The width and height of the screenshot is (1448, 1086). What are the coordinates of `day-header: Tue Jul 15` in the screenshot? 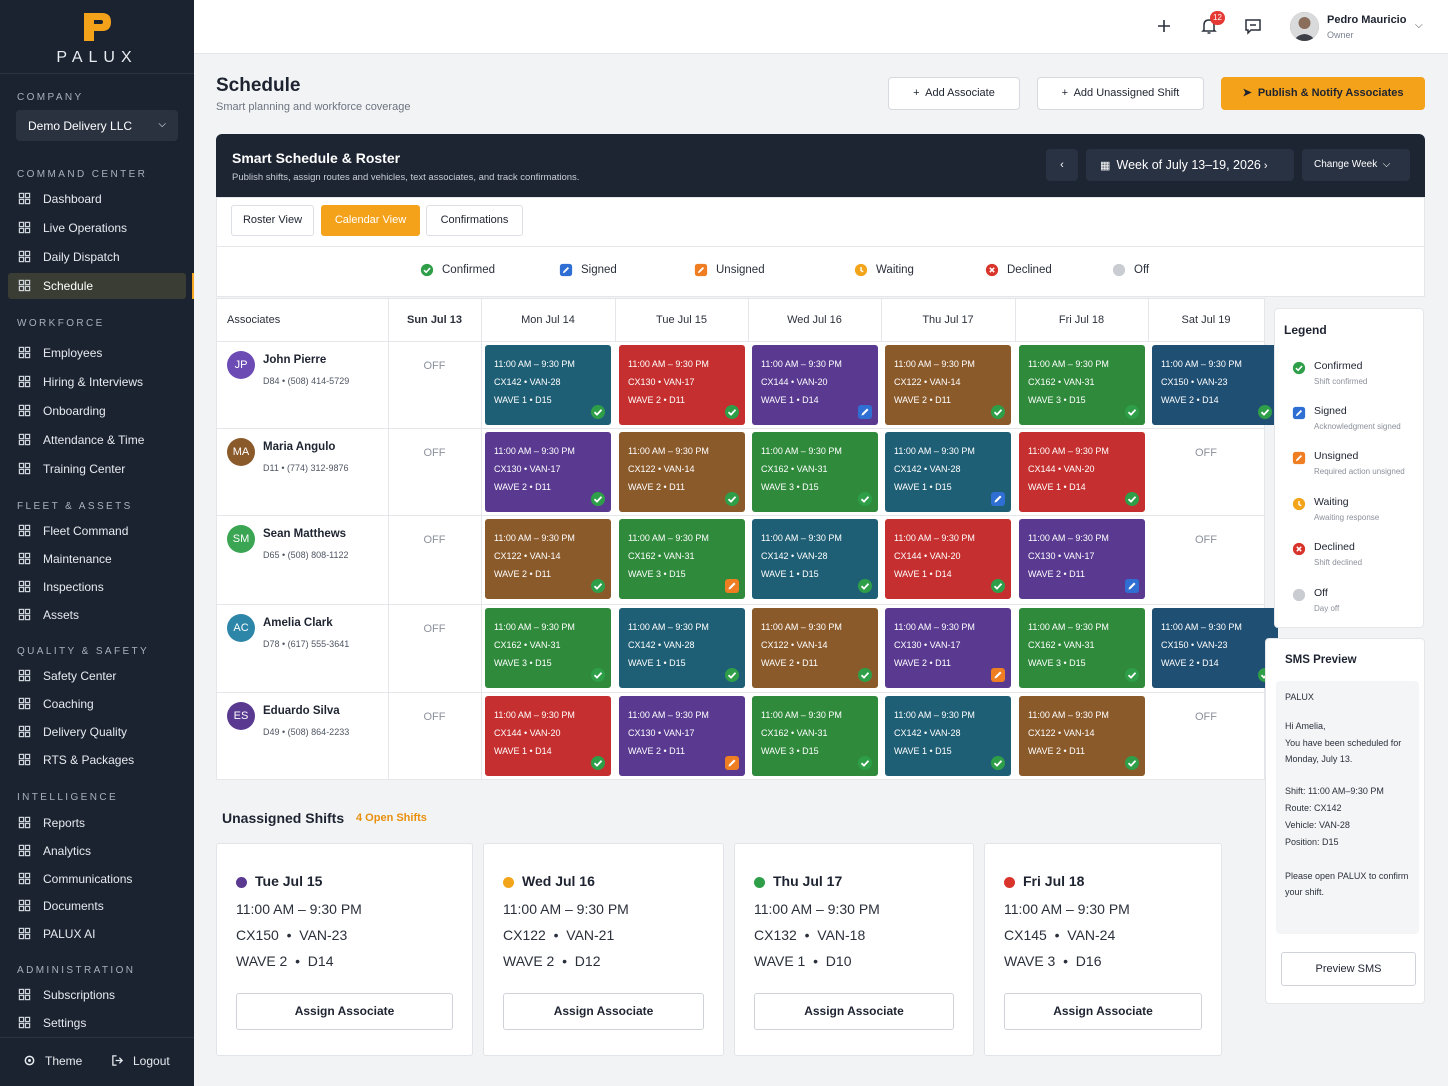 It's located at (681, 320).